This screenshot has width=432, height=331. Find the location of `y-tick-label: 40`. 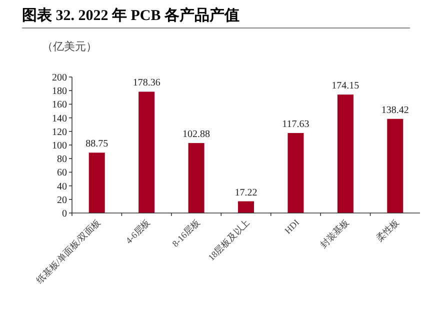

y-tick-label: 40 is located at coordinates (62, 186).